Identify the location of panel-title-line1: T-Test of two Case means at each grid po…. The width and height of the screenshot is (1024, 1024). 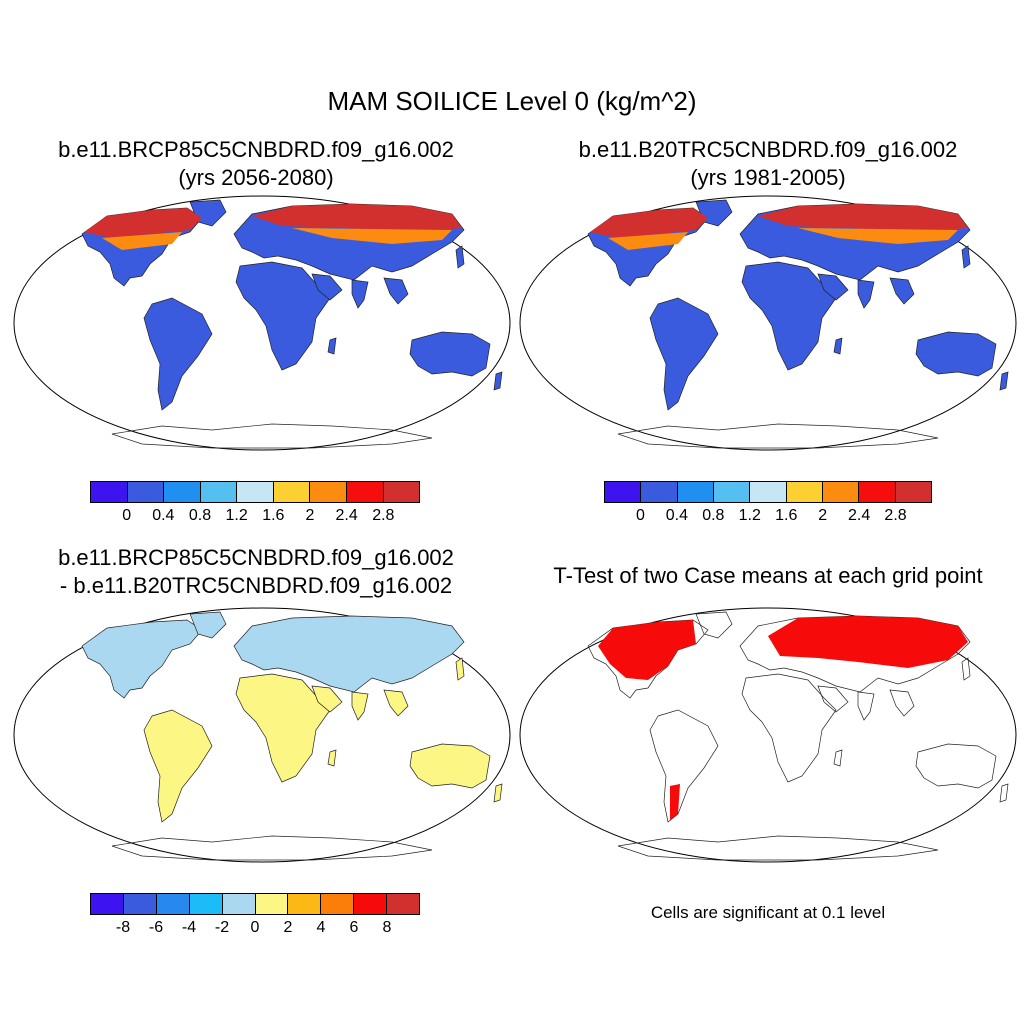
(768, 575).